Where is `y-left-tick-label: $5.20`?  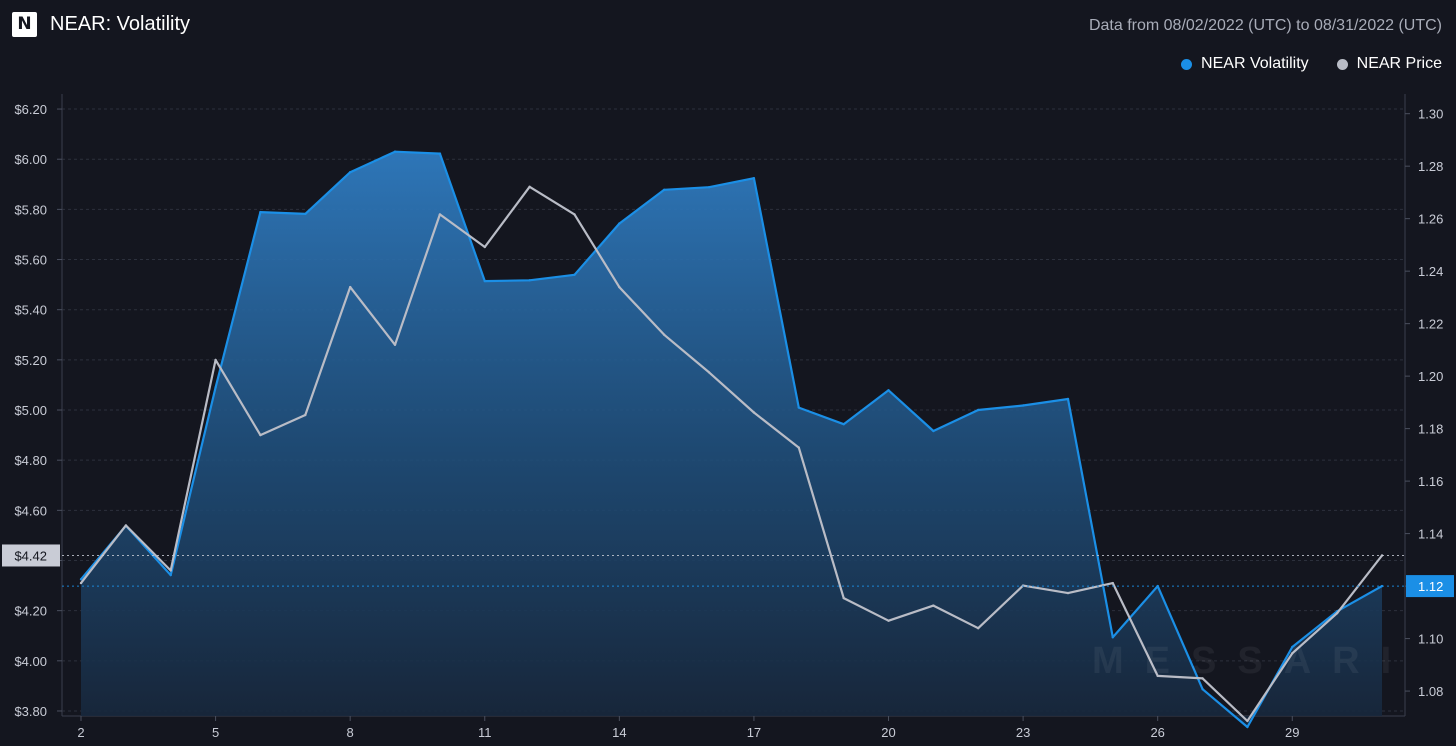 y-left-tick-label: $5.20 is located at coordinates (30, 360).